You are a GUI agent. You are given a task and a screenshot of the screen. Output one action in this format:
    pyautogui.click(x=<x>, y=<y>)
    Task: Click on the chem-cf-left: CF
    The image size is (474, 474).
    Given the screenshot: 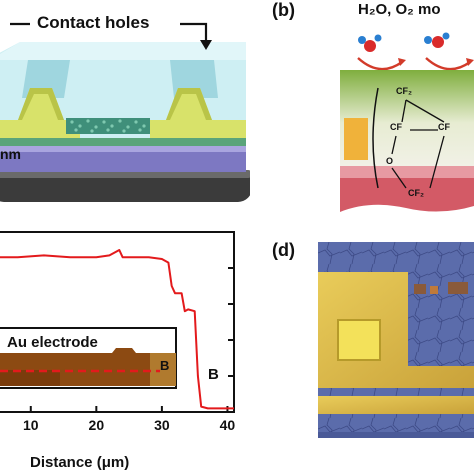 What is the action you would take?
    pyautogui.click(x=396, y=127)
    